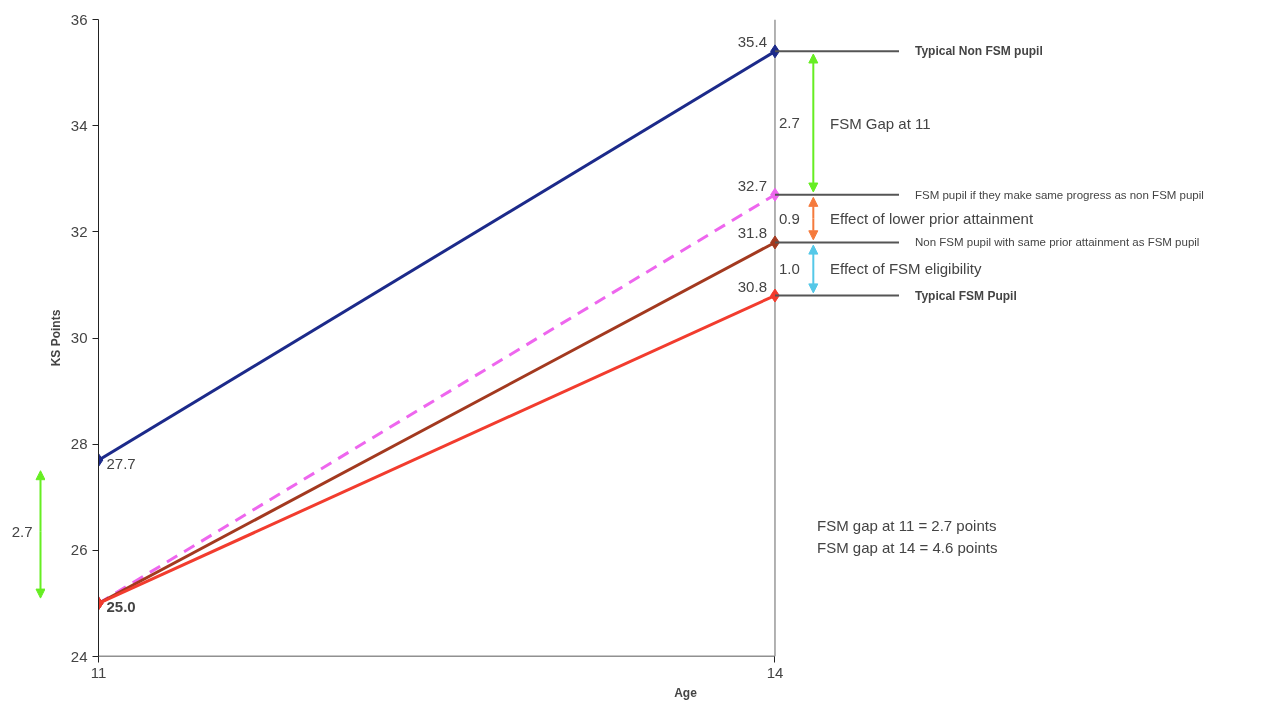  Describe the element at coordinates (752, 233) in the screenshot. I see `data-label: 31.8` at that location.